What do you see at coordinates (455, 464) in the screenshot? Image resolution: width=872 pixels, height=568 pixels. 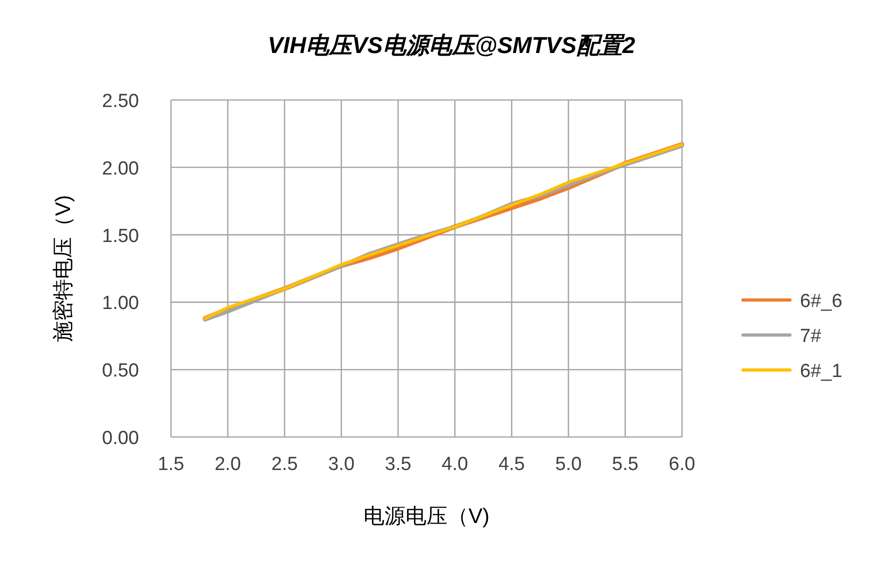 I see `x-tick-label: 4.0` at bounding box center [455, 464].